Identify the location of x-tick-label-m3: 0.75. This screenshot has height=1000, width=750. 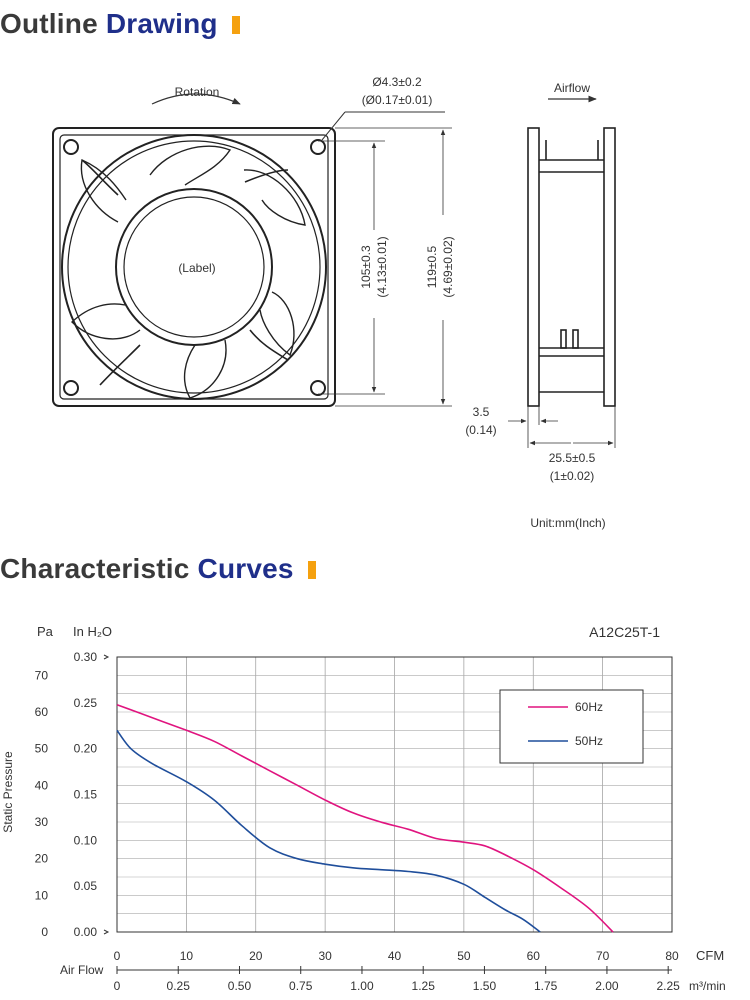
(301, 986).